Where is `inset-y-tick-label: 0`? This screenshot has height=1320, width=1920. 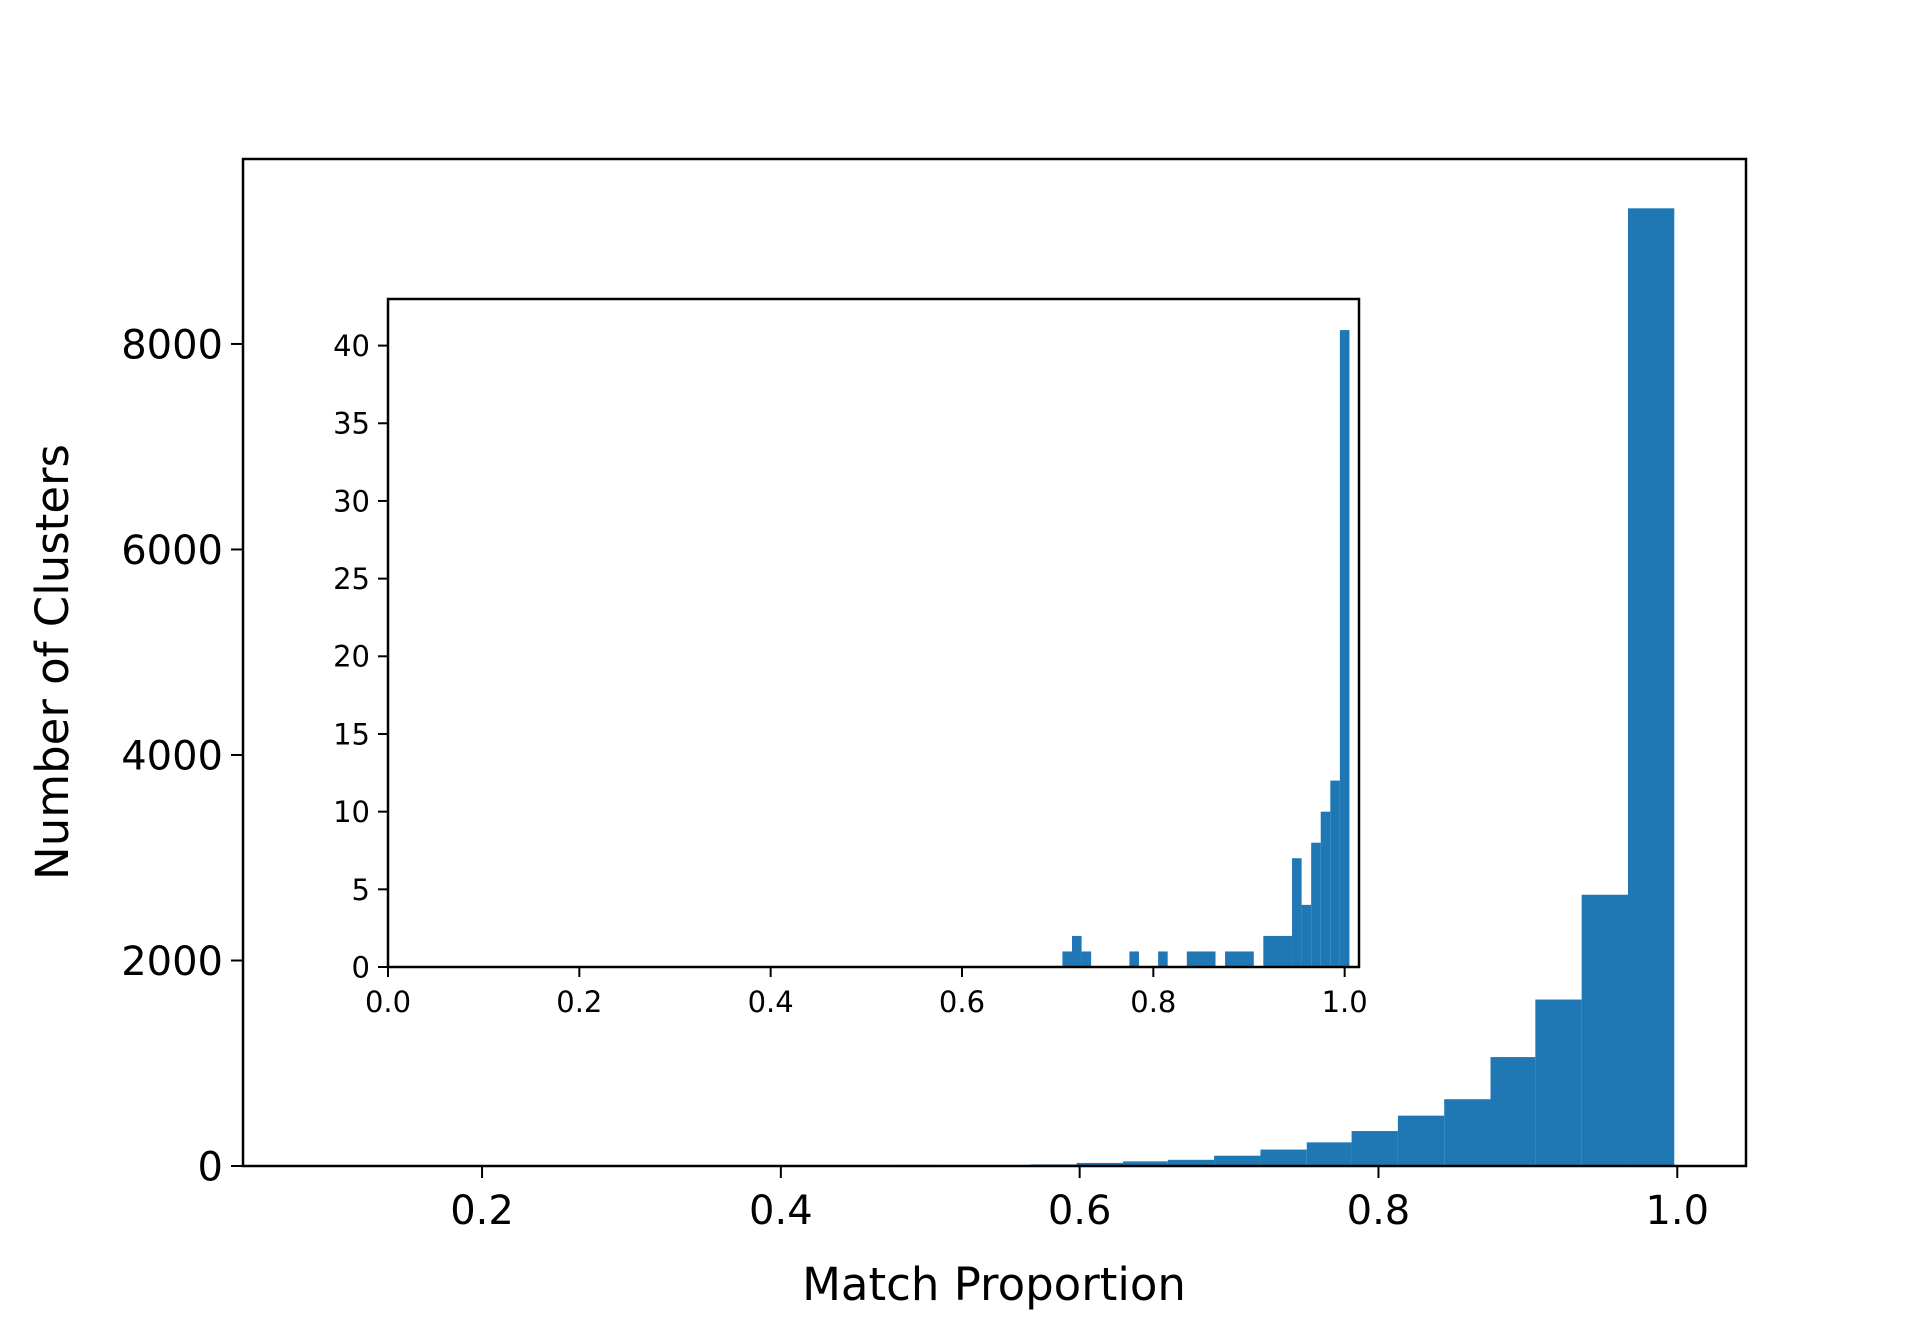 inset-y-tick-label: 0 is located at coordinates (361, 967).